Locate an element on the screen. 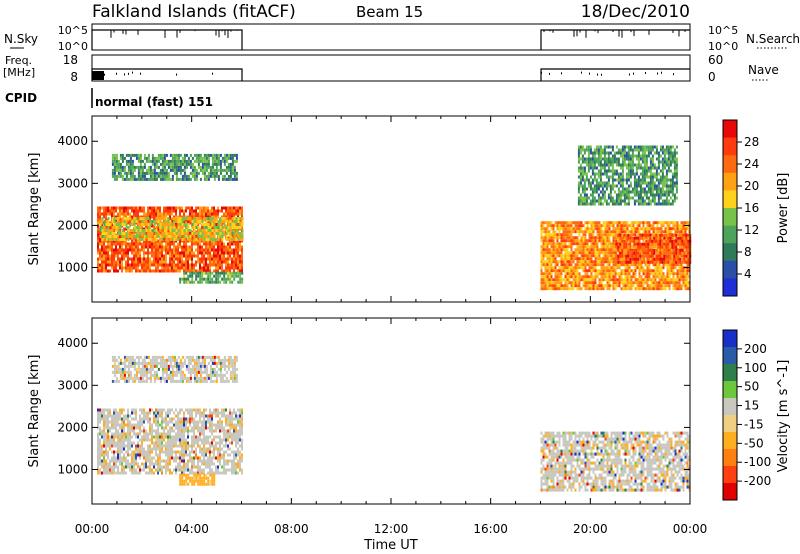 This screenshot has height=554, width=800. nsearch-tick-bottom: 10^0 is located at coordinates (723, 46).